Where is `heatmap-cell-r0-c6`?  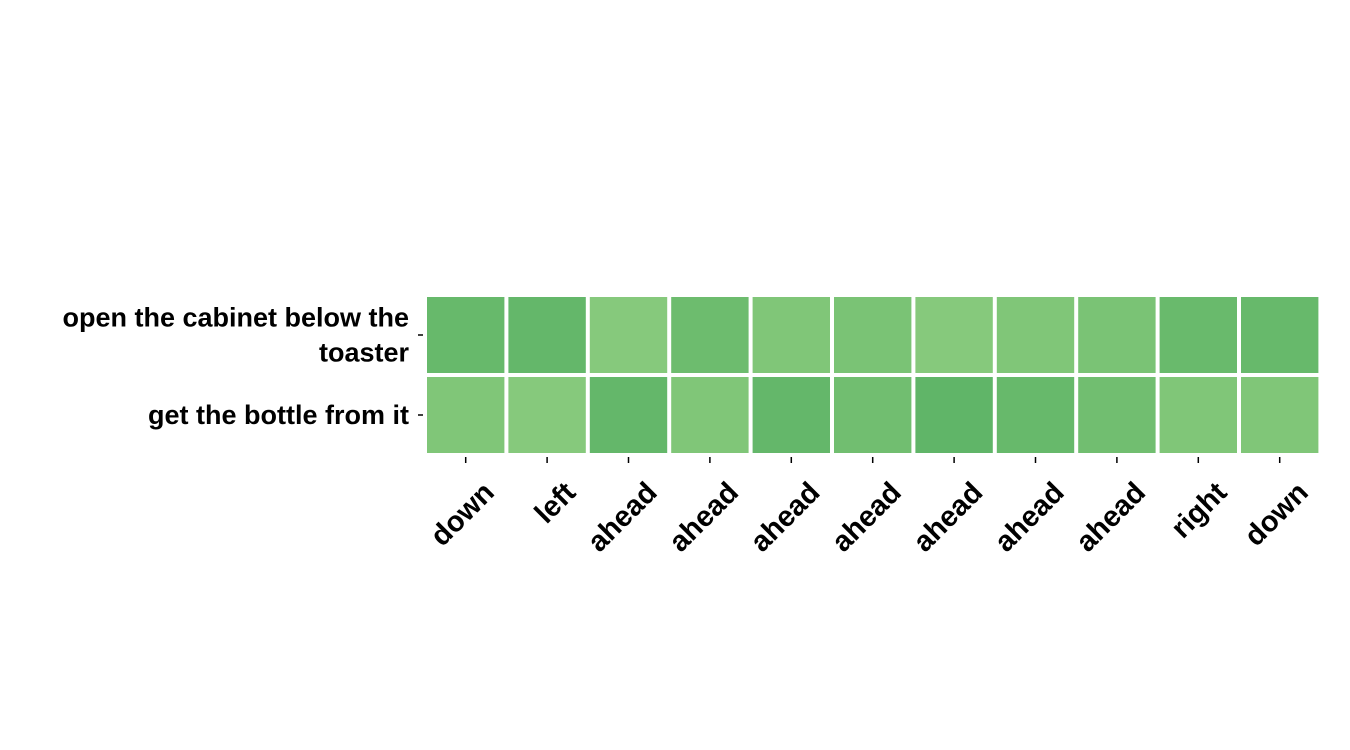
heatmap-cell-r0-c6 is located at coordinates (954, 335).